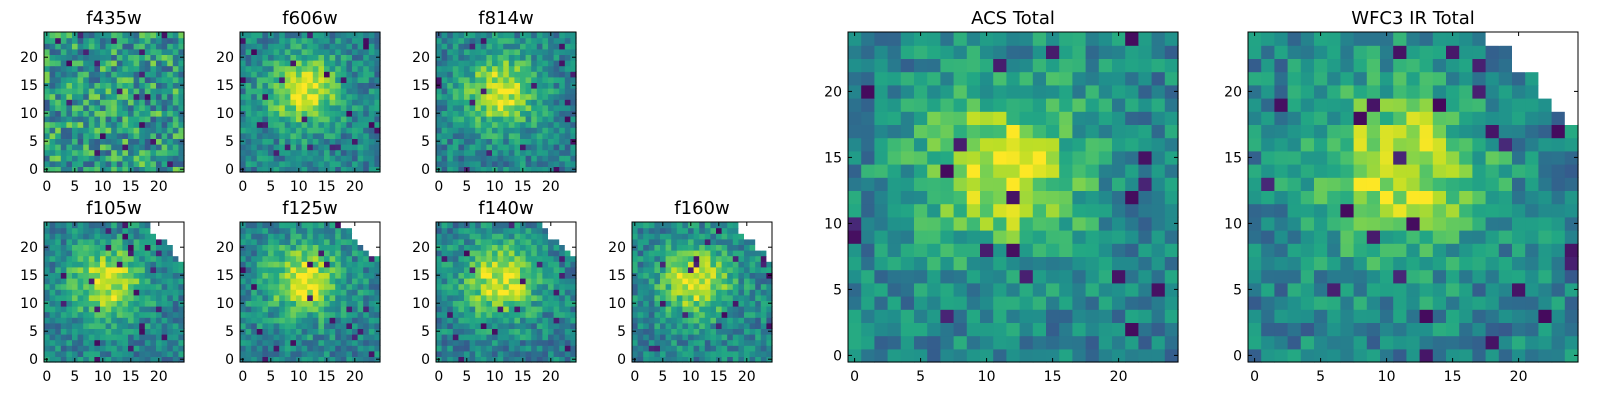 The height and width of the screenshot is (400, 1600). I want to click on chart-title: f606w, so click(309, 18).